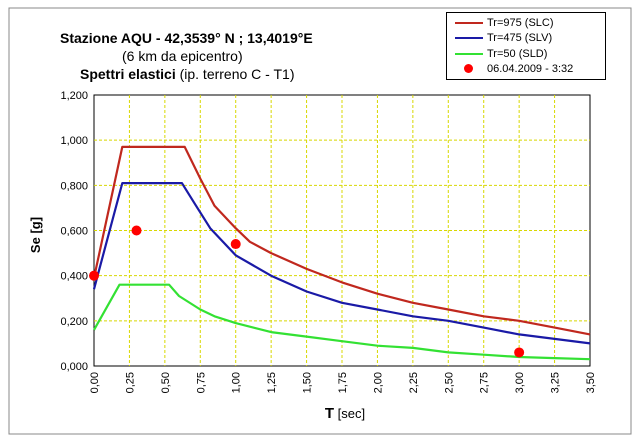  Describe the element at coordinates (414, 382) in the screenshot. I see `x-tick-label: 2,25` at that location.